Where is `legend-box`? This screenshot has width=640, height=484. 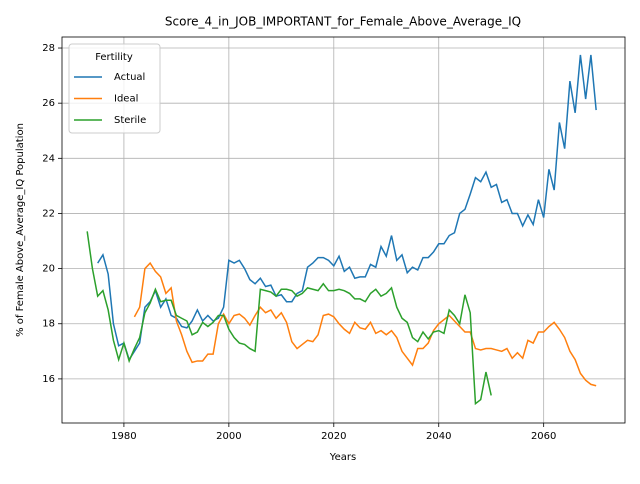 legend-box is located at coordinates (114, 88).